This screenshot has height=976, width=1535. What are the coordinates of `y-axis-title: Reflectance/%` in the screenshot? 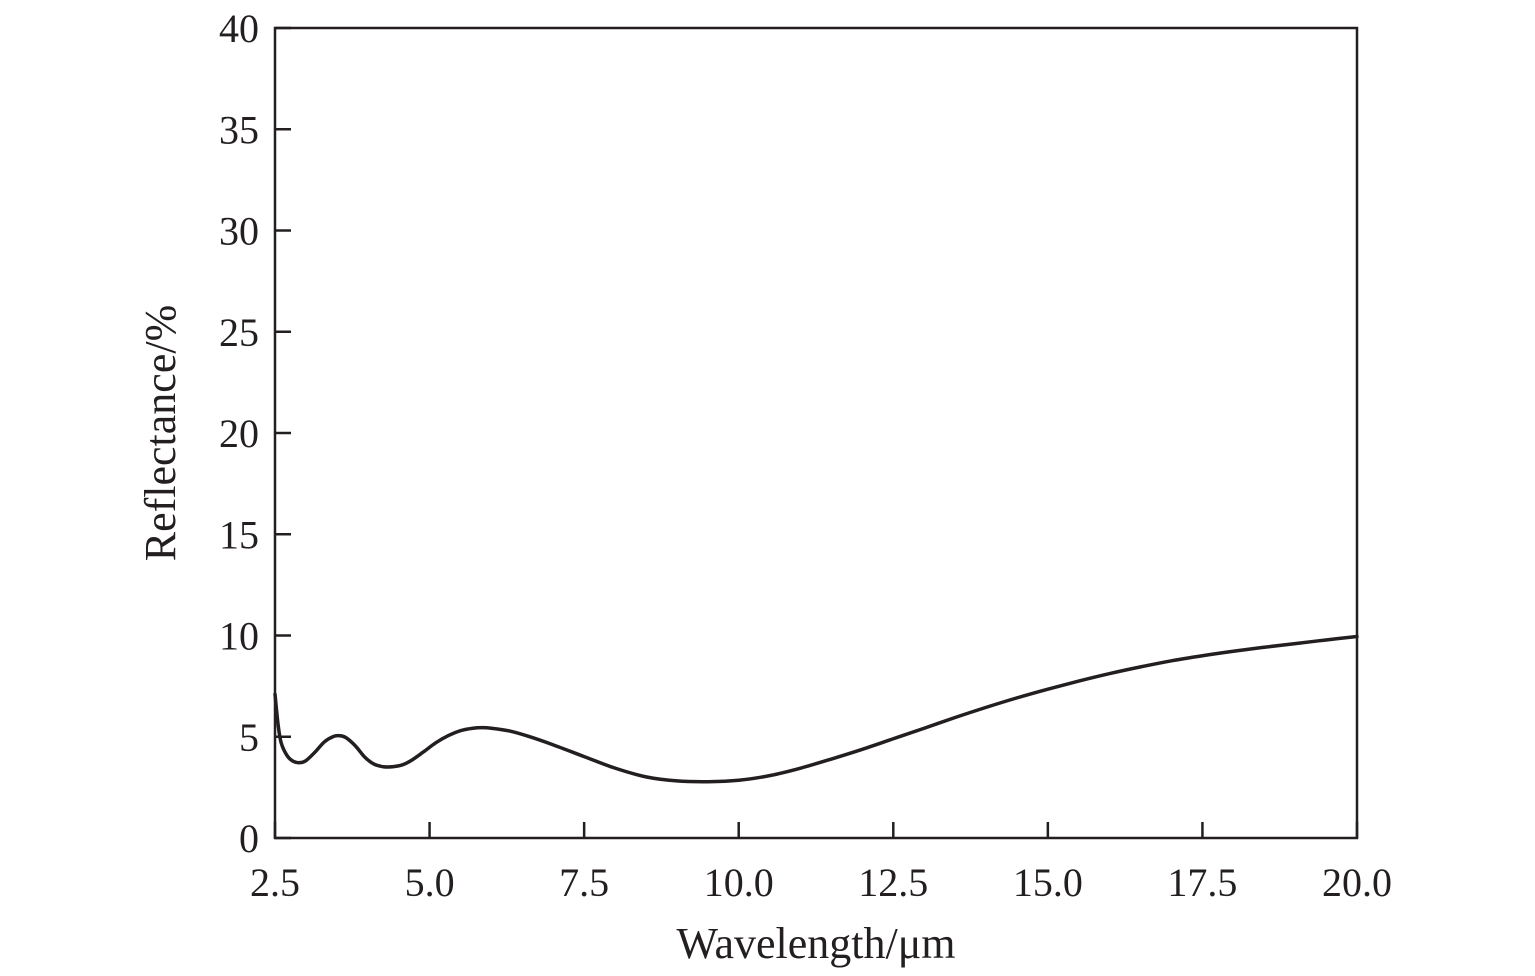 It's located at (160, 433).